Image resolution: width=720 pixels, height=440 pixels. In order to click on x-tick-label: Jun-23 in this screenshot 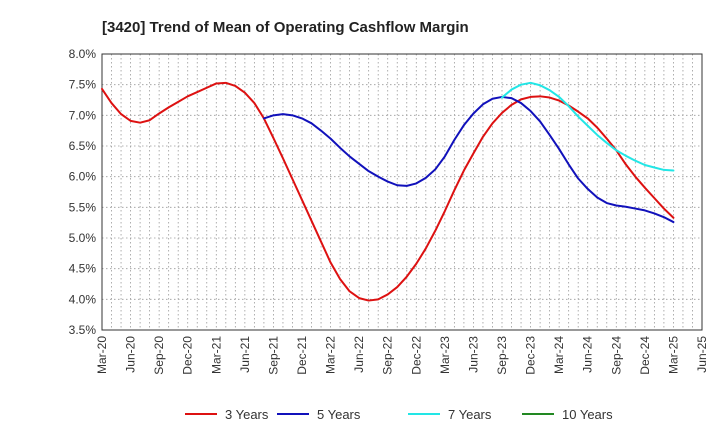, I will do `click(473, 354)`.